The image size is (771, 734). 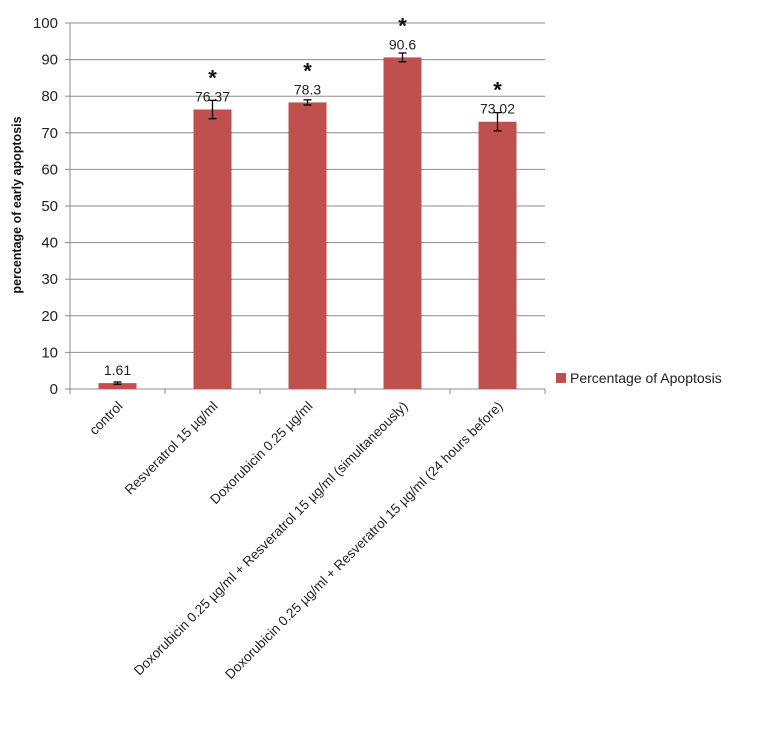 I want to click on y-axis-label: percentage of early apoptosis, so click(x=17, y=204).